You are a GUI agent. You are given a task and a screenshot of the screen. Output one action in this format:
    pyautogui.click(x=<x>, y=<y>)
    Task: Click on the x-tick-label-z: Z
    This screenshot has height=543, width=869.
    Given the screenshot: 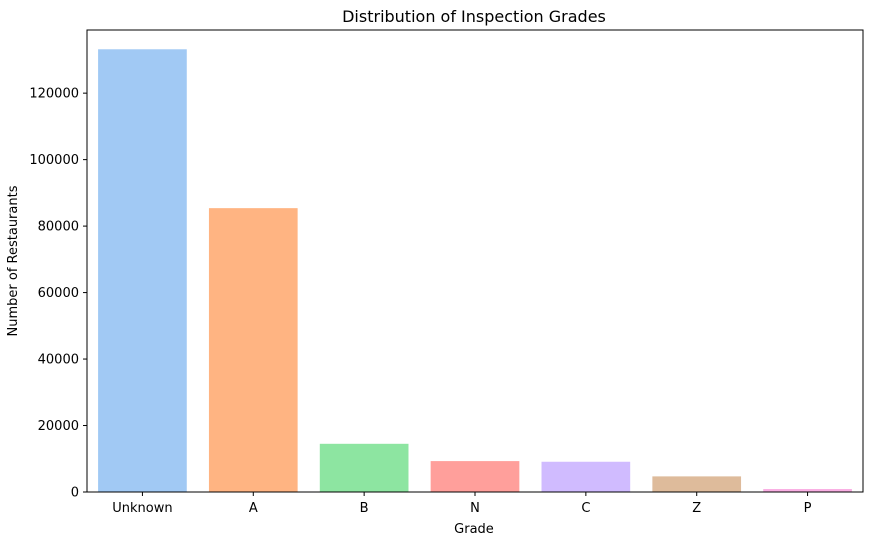 What is the action you would take?
    pyautogui.click(x=696, y=508)
    